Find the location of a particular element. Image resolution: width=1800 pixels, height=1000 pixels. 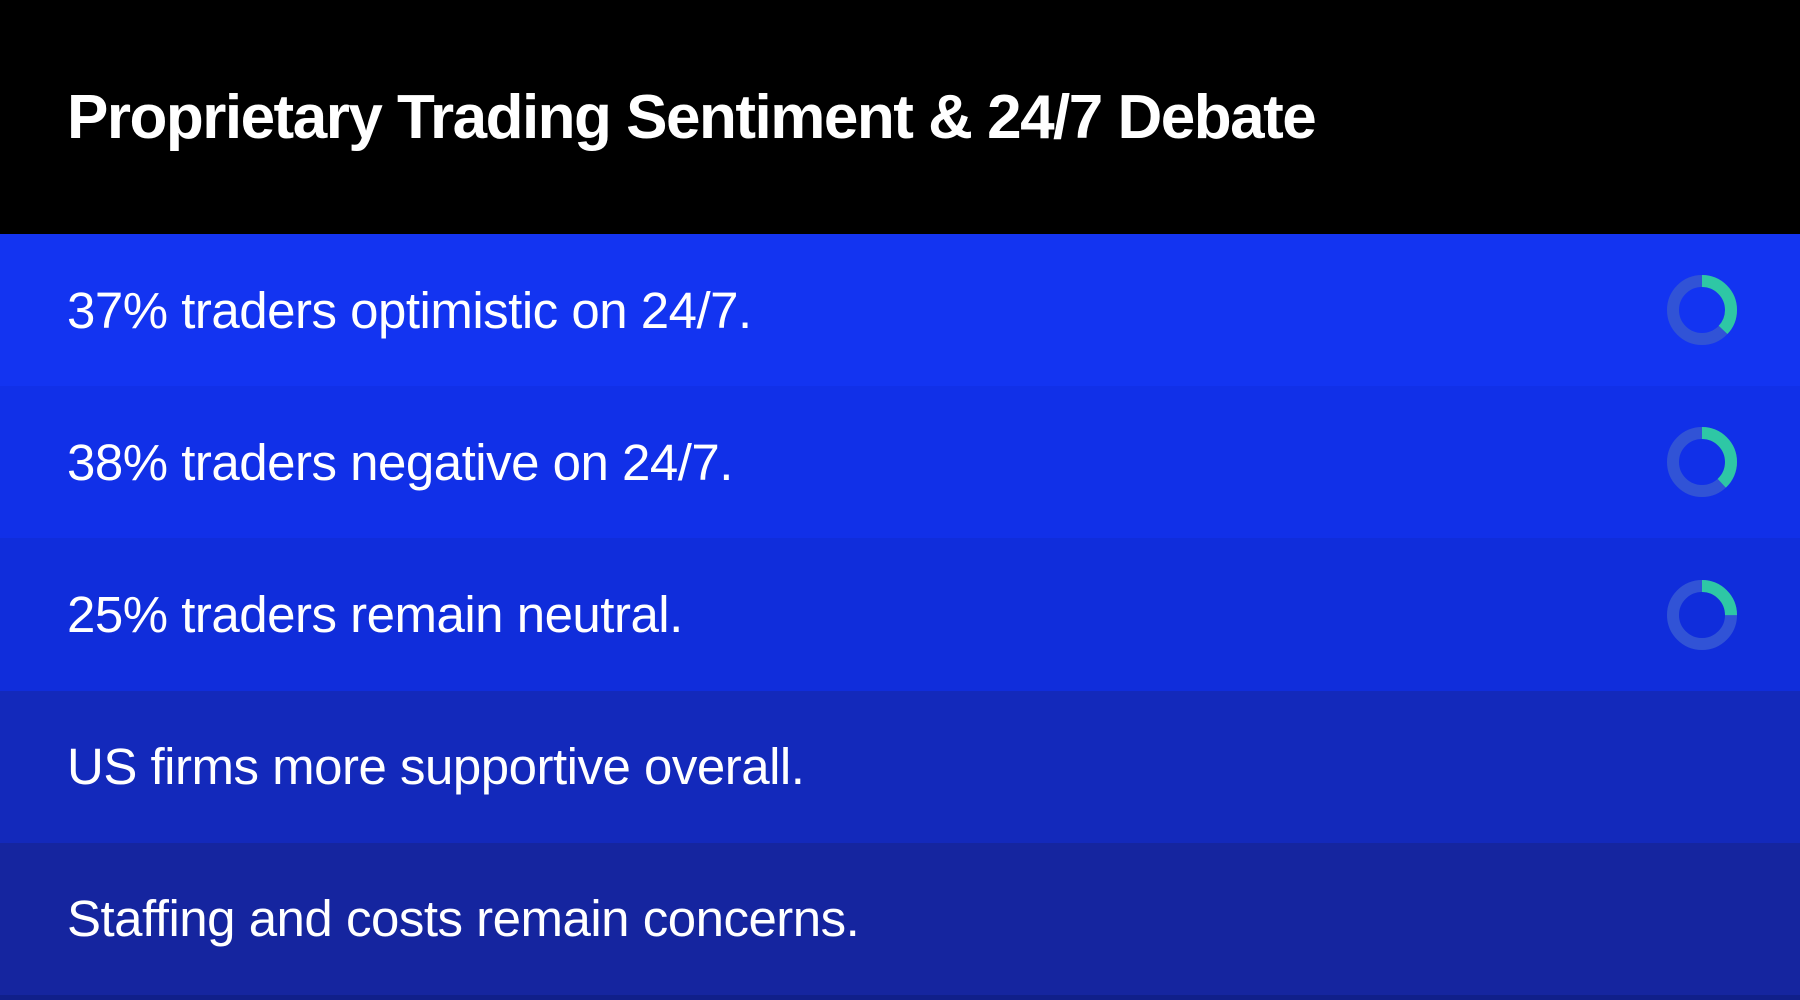

bottom-strip is located at coordinates (900, 997).